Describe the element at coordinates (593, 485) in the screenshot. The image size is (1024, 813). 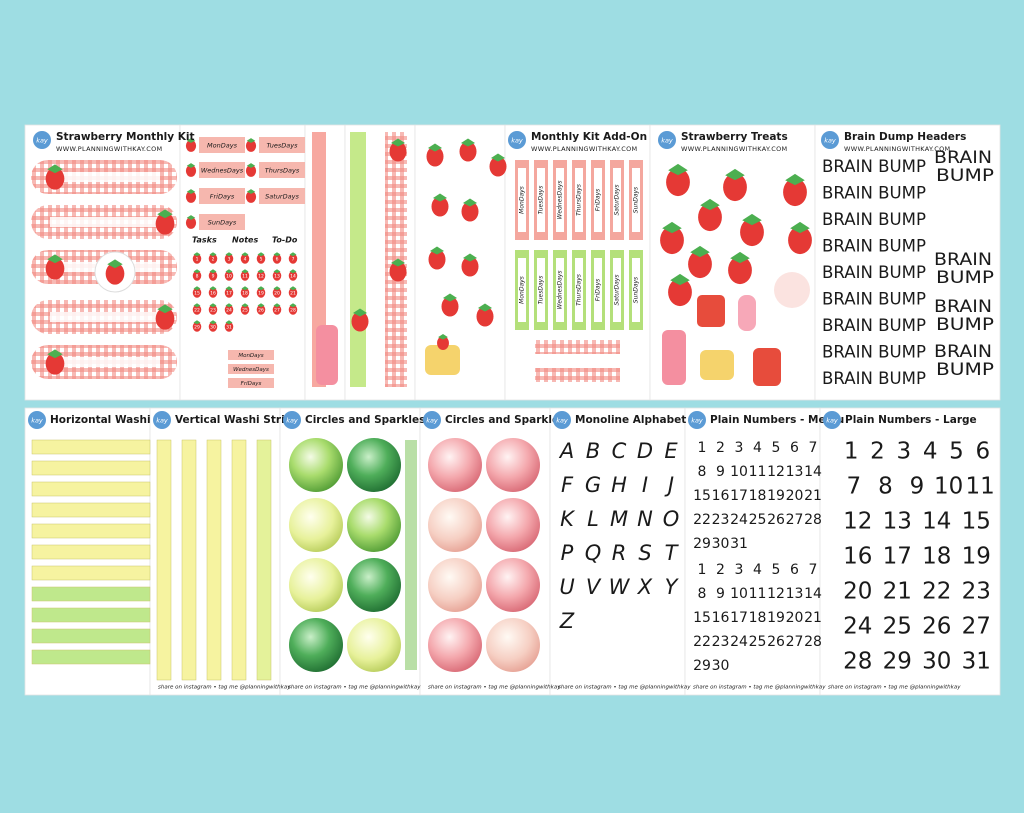
I see `alphabet-letter: G` at that location.